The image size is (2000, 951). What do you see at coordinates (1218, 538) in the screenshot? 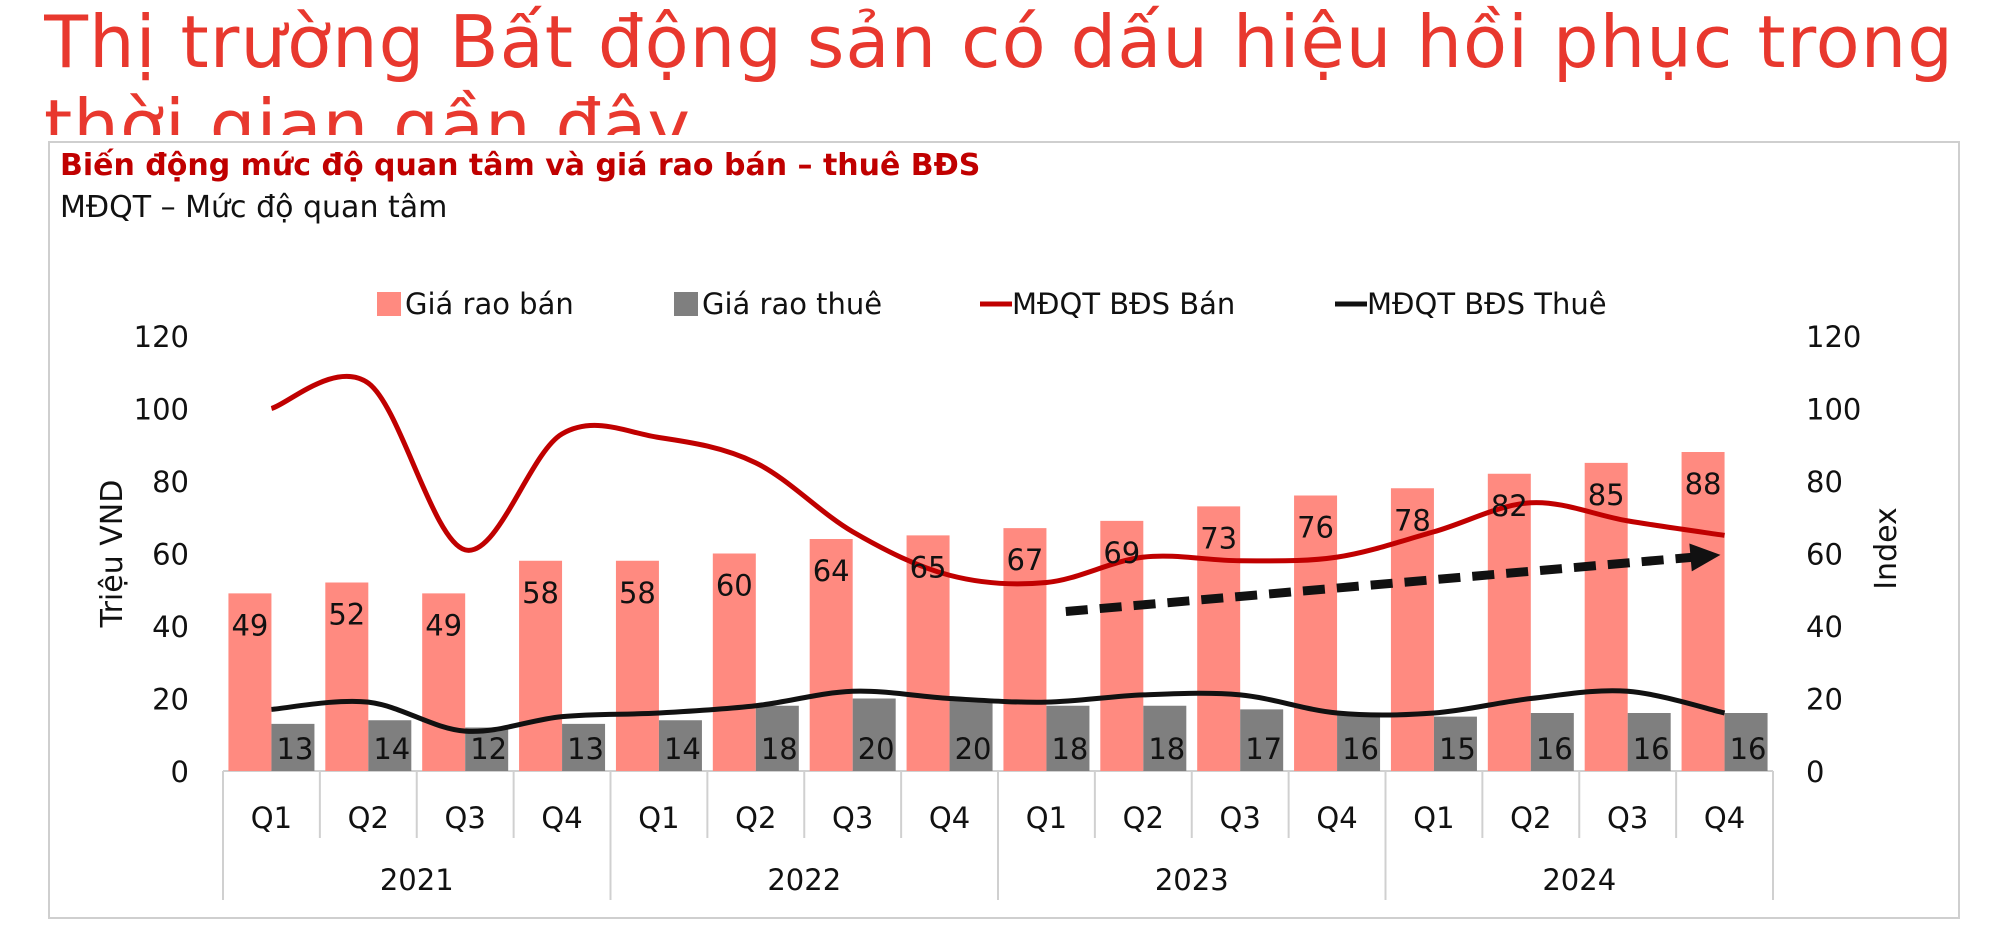
I see `data-label-sale: 73` at bounding box center [1218, 538].